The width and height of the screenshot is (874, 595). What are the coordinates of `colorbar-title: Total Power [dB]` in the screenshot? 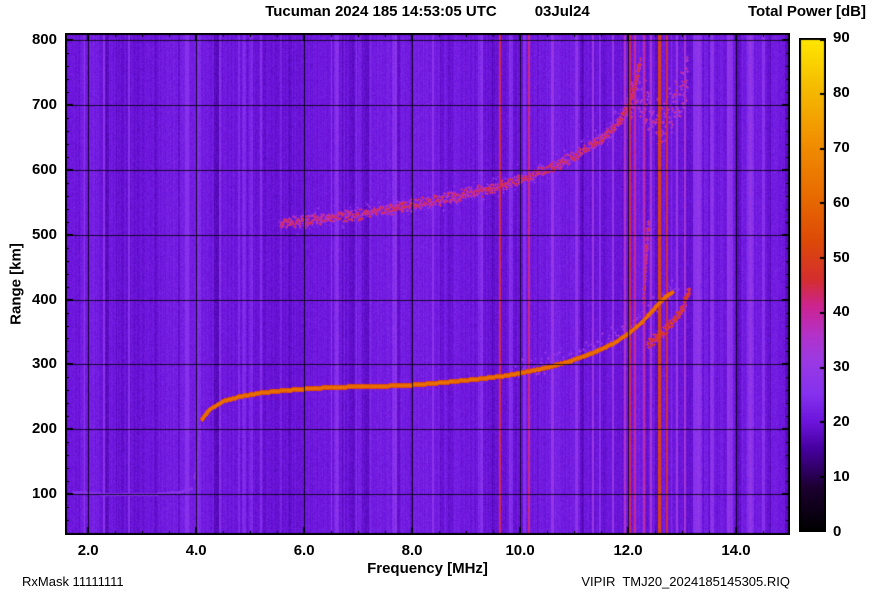 It's located at (806, 11).